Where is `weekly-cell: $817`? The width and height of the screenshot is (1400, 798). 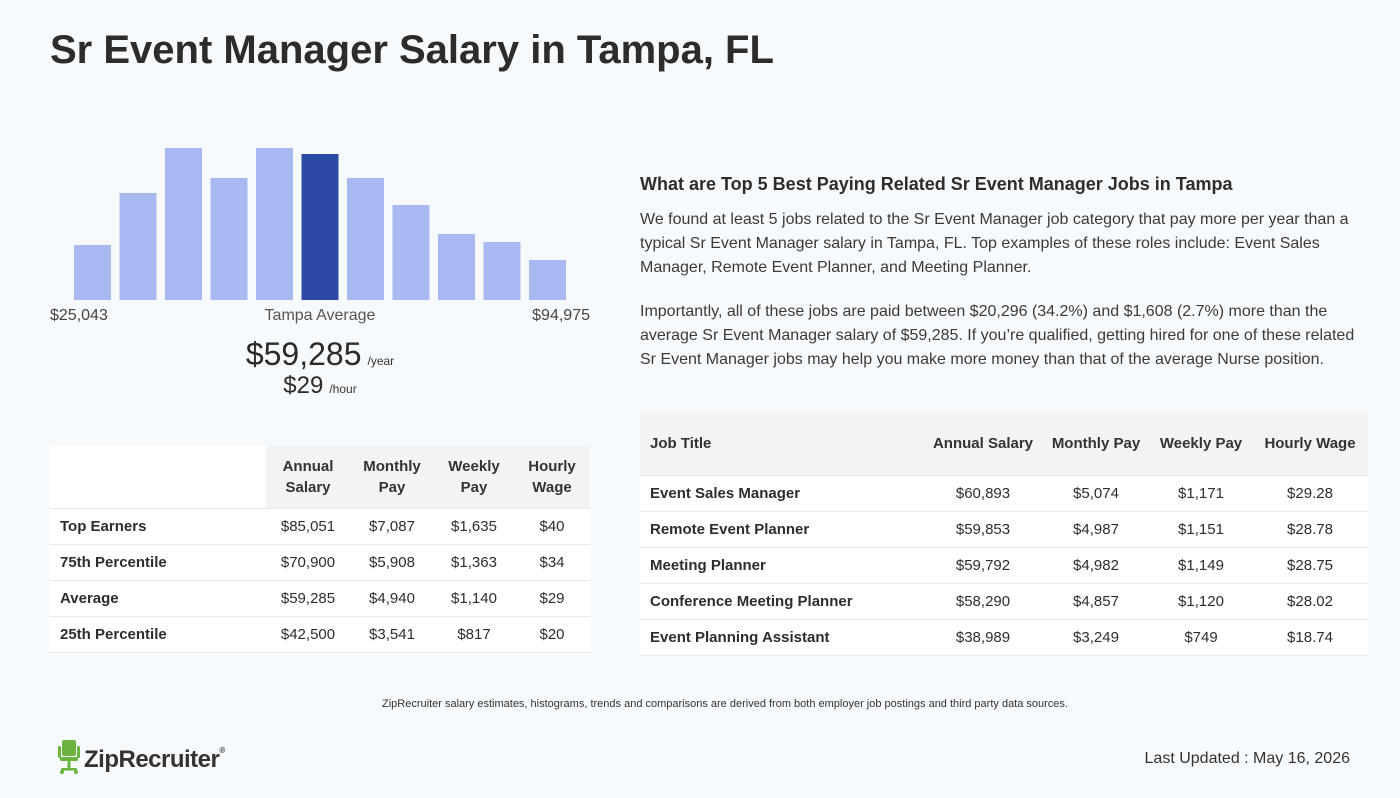 weekly-cell: $817 is located at coordinates (474, 634).